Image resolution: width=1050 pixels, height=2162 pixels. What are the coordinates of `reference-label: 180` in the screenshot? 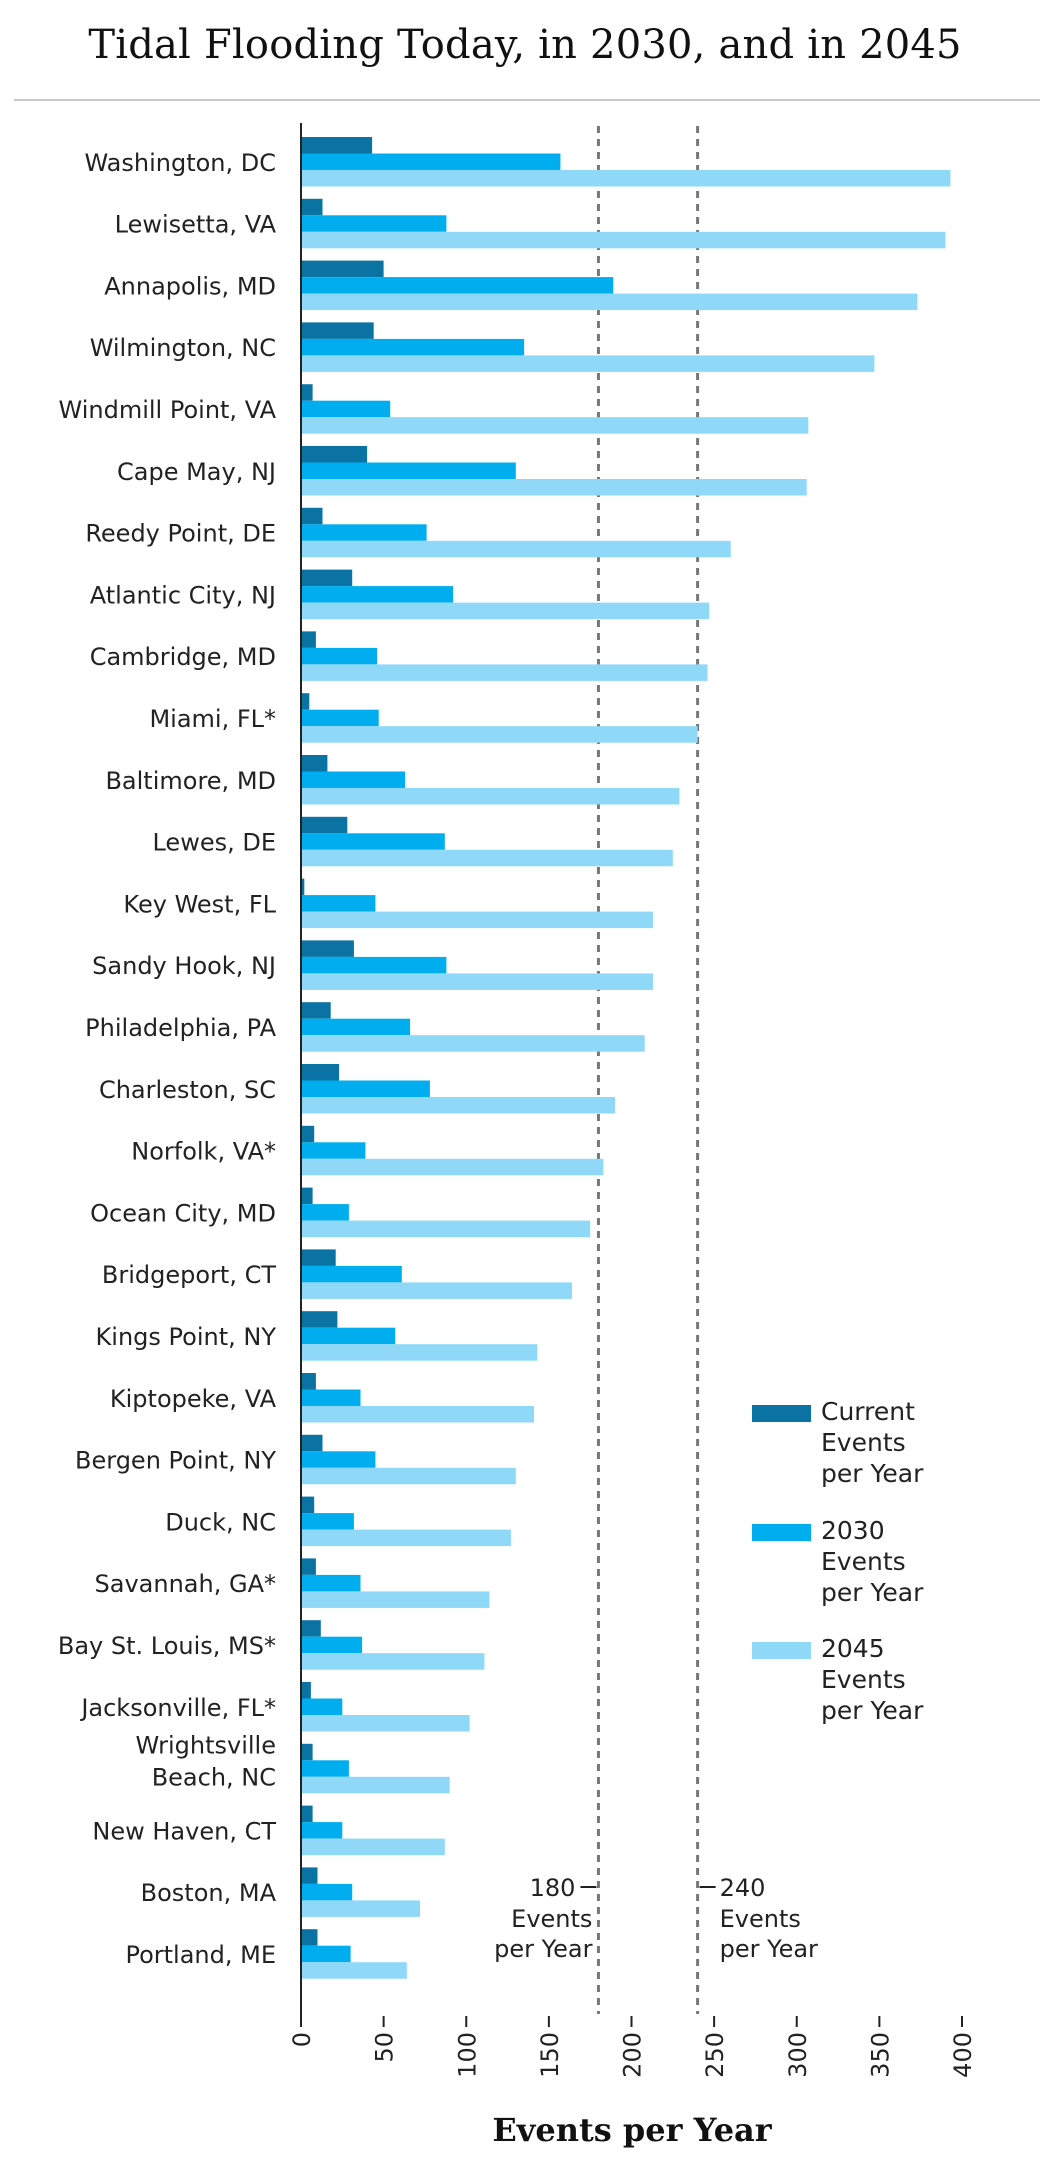 It's located at (553, 1888).